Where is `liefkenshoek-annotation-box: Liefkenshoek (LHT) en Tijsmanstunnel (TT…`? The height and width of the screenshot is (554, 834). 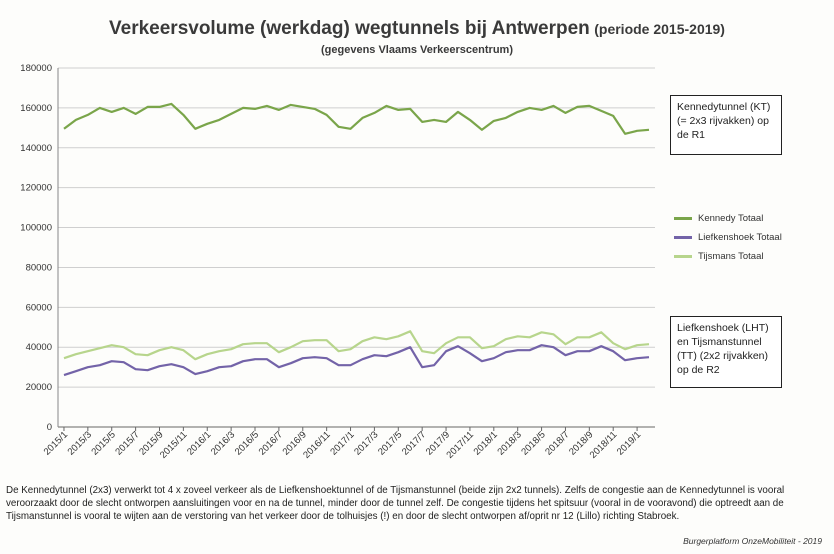 liefkenshoek-annotation-box: Liefkenshoek (LHT) en Tijsmanstunnel (TT… is located at coordinates (726, 352).